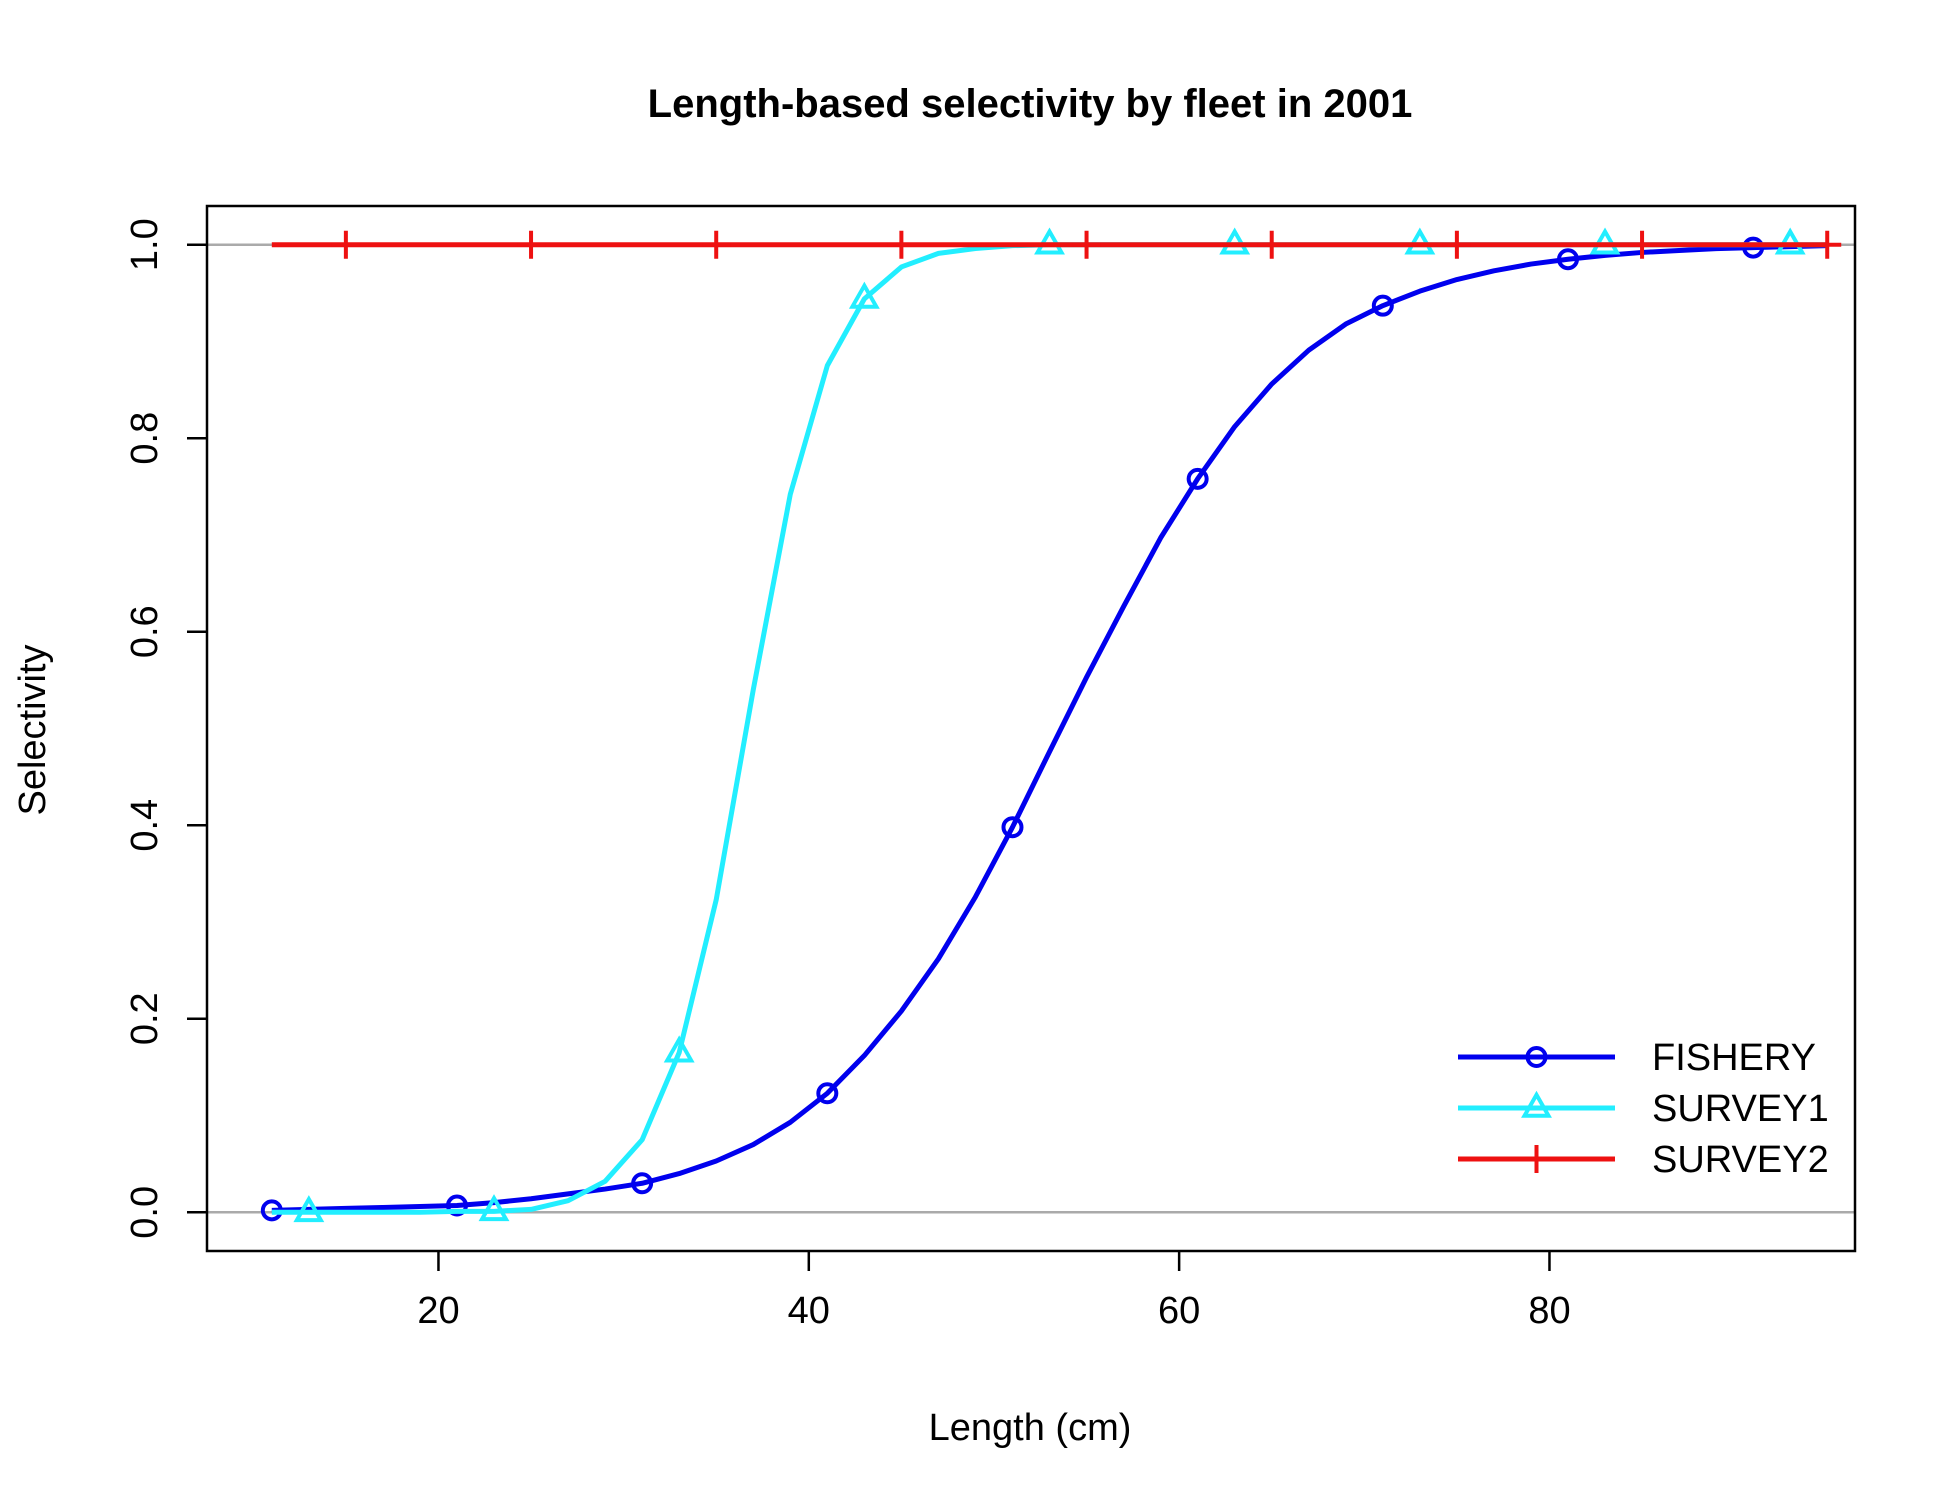 The width and height of the screenshot is (1950, 1500). I want to click on legend-item-survey1: SURVEY1, so click(1643, 1109).